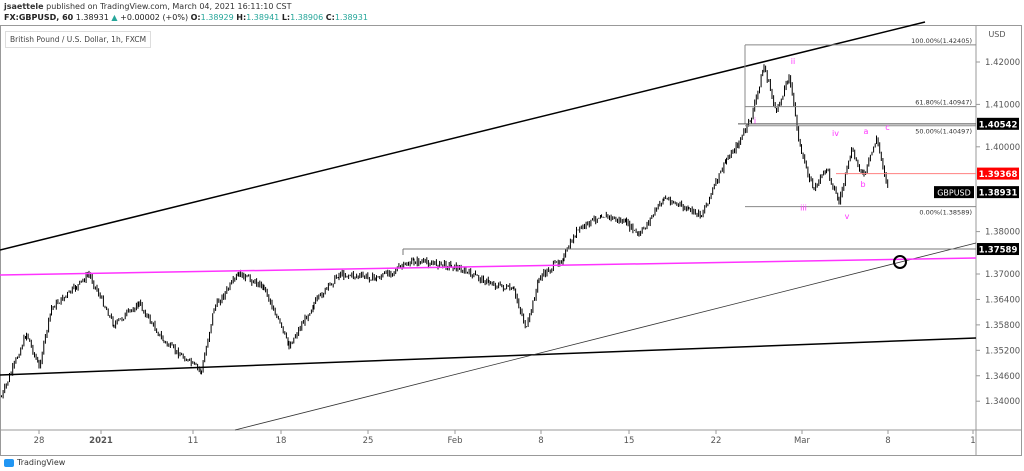 The height and width of the screenshot is (471, 1024). Describe the element at coordinates (1002, 300) in the screenshot. I see `y-tick-label: 1.36400` at that location.